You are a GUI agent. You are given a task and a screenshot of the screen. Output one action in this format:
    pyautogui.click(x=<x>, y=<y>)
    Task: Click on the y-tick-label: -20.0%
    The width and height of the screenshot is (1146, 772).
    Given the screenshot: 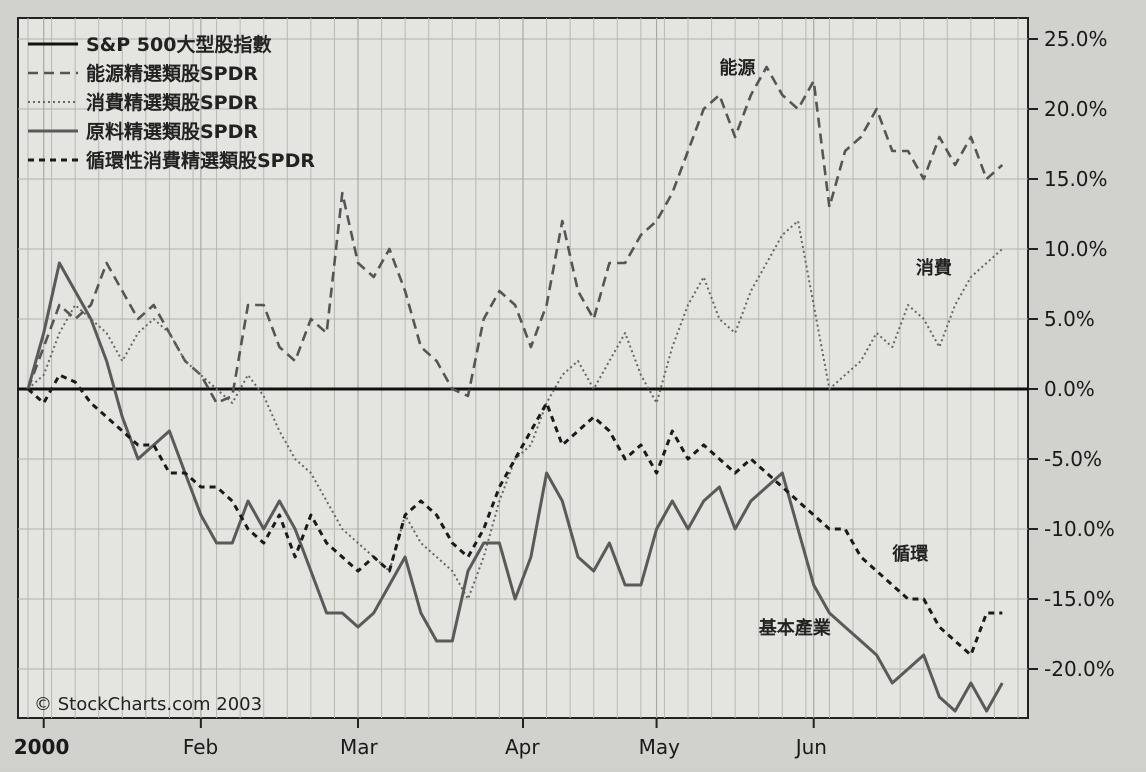 What is the action you would take?
    pyautogui.click(x=1079, y=669)
    